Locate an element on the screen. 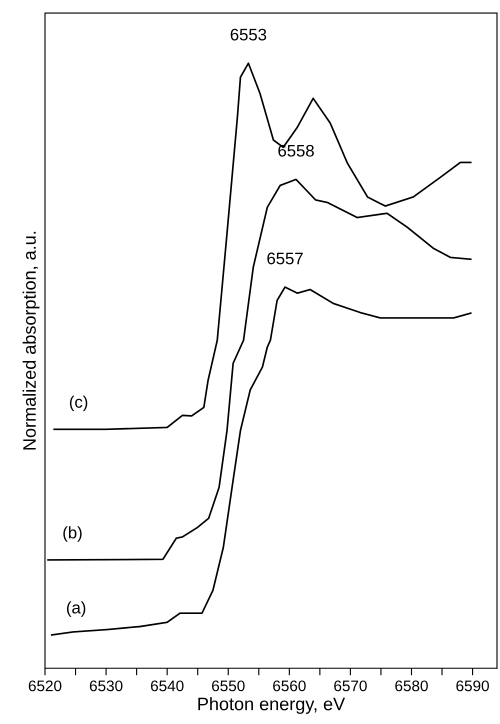 The height and width of the screenshot is (724, 500). series-label: (b) is located at coordinates (72, 534).